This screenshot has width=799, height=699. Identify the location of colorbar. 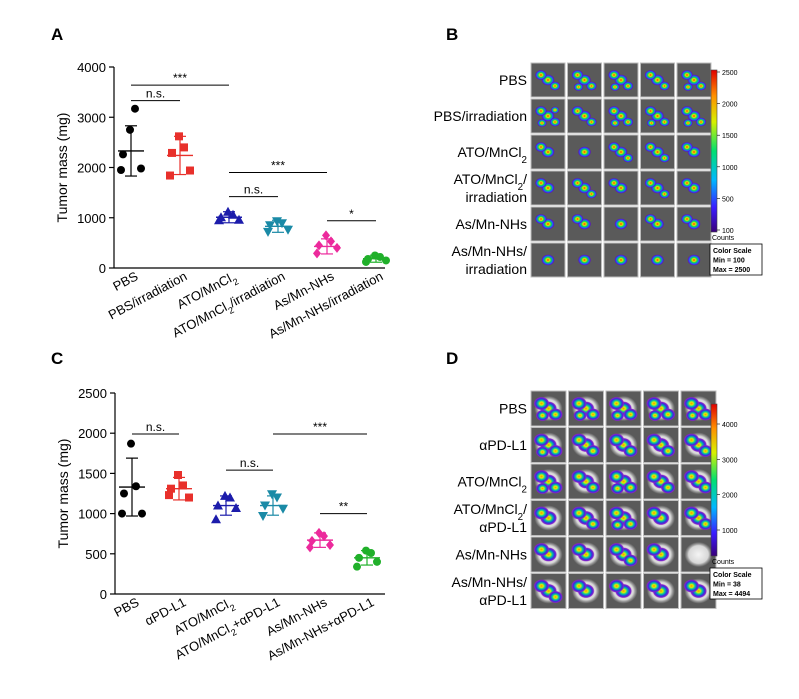
(714, 151).